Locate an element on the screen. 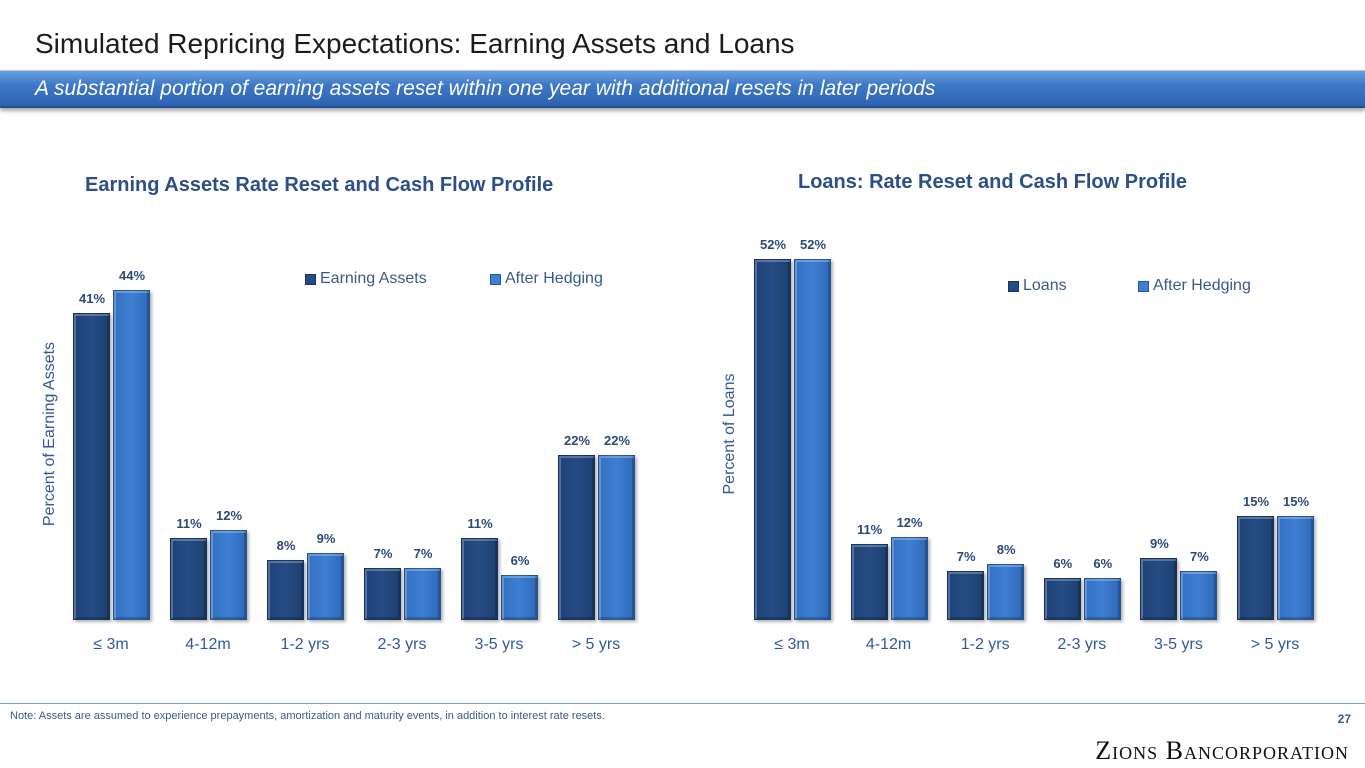 Image resolution: width=1365 pixels, height=768 pixels. legend-item: Earning Assets is located at coordinates (366, 279).